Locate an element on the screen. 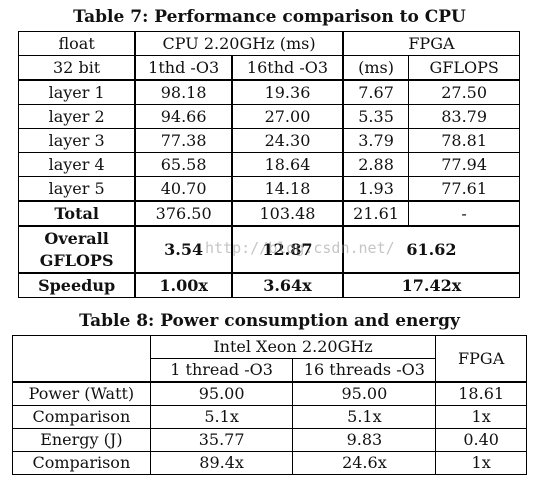 The image size is (539, 484). cell-1thd: 98.18 is located at coordinates (183, 92).